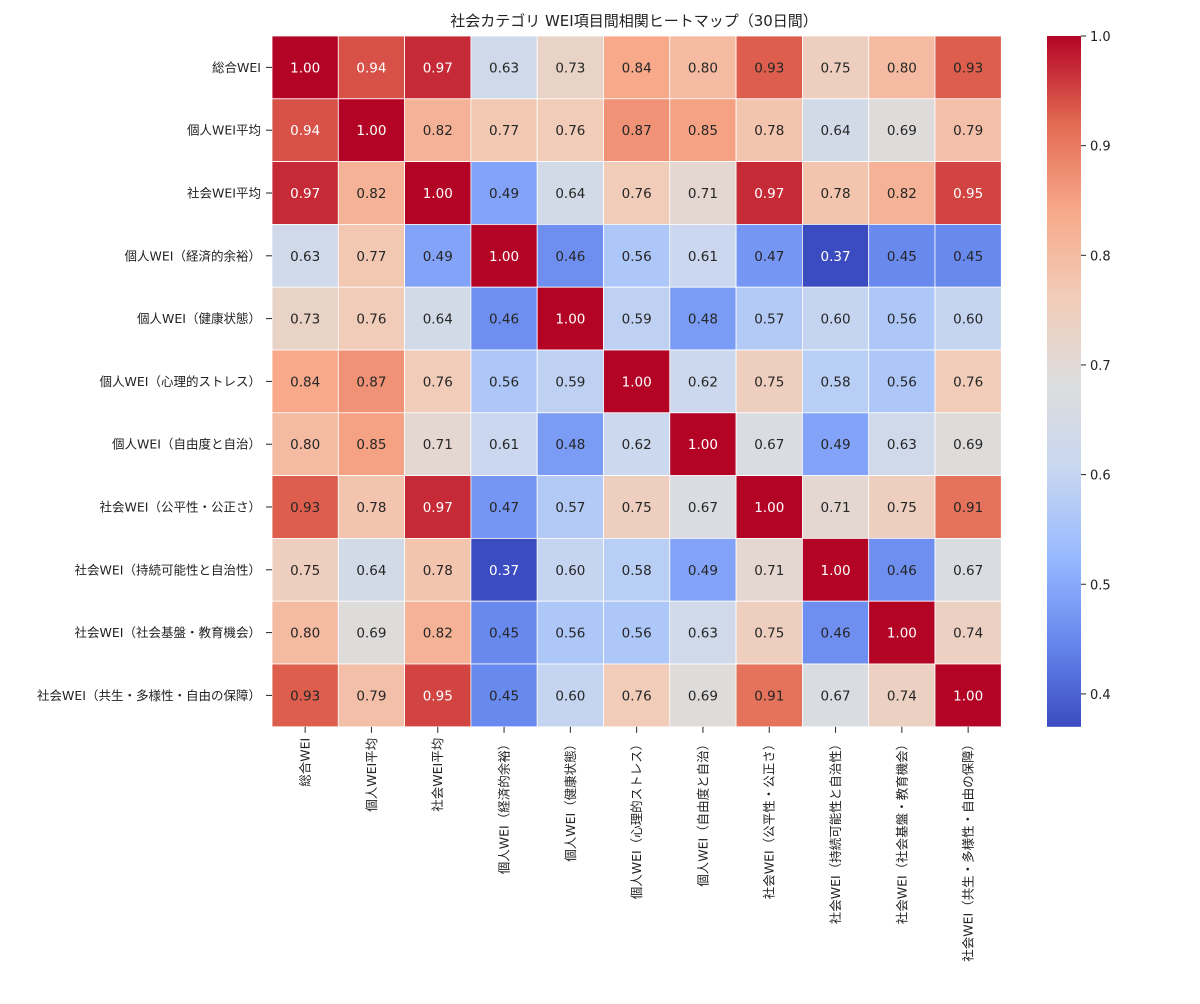 The height and width of the screenshot is (1004, 1200). I want to click on row-tick-label: 社会WEI（社会基盤・教育機会）, so click(168, 632).